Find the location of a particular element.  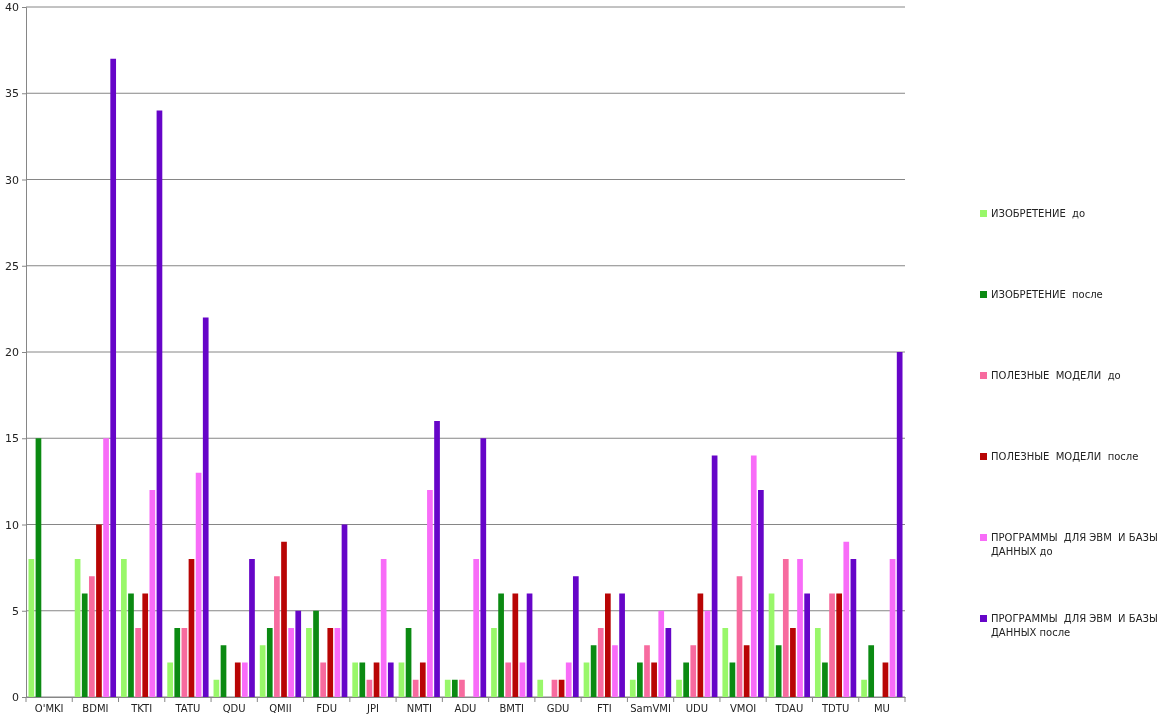

y-tick-label: 25 is located at coordinates (12, 266).